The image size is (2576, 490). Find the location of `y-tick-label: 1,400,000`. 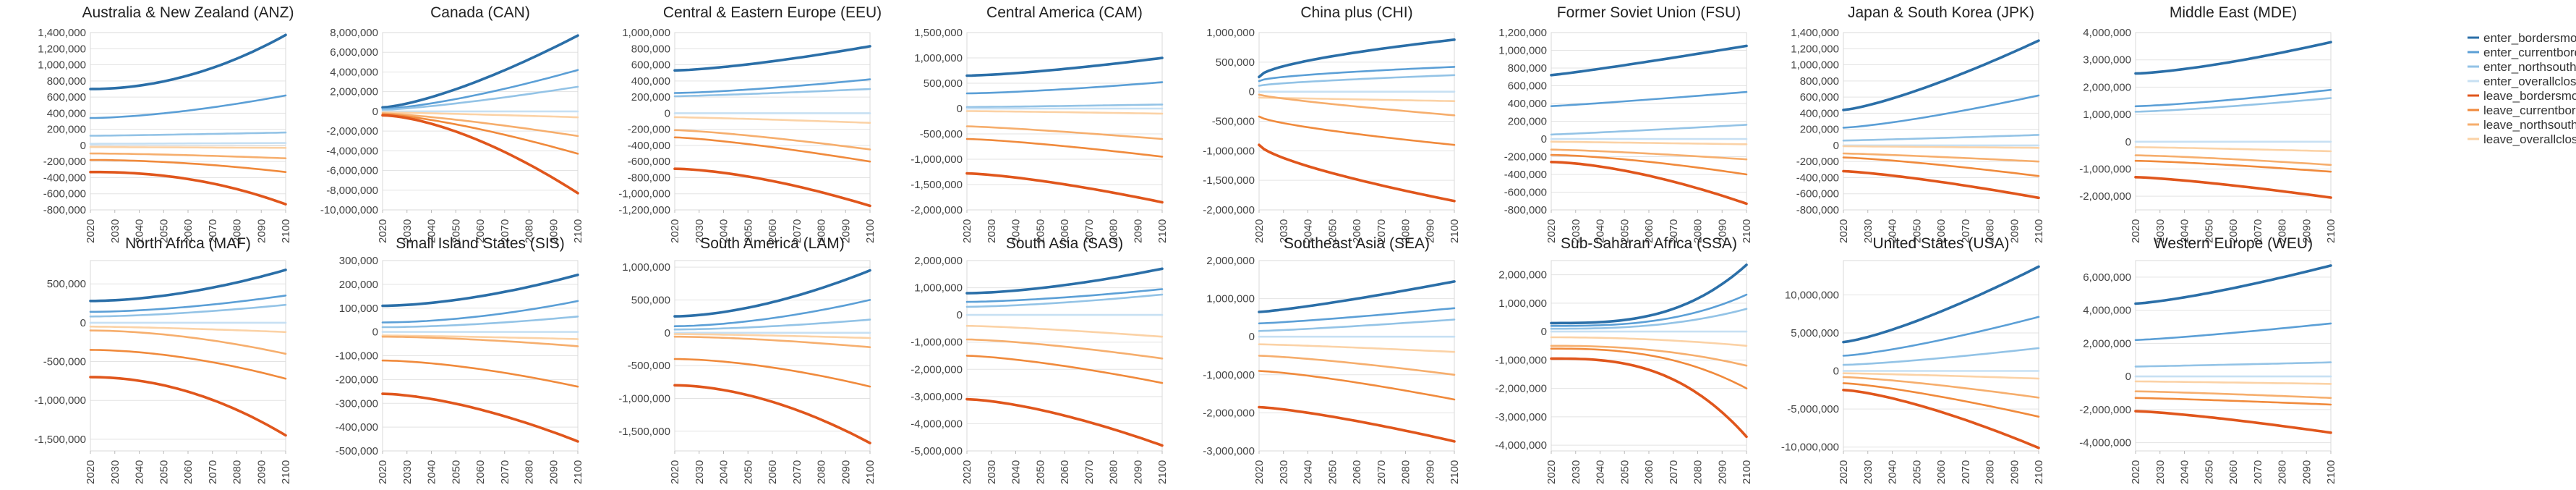

y-tick-label: 1,400,000 is located at coordinates (1815, 33).